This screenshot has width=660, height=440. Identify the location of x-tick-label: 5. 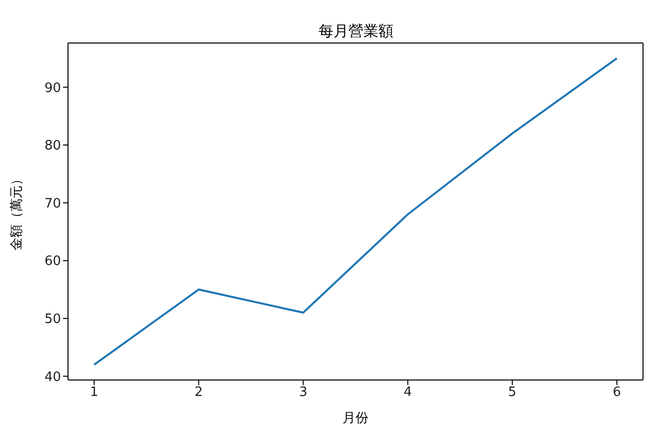
(512, 392).